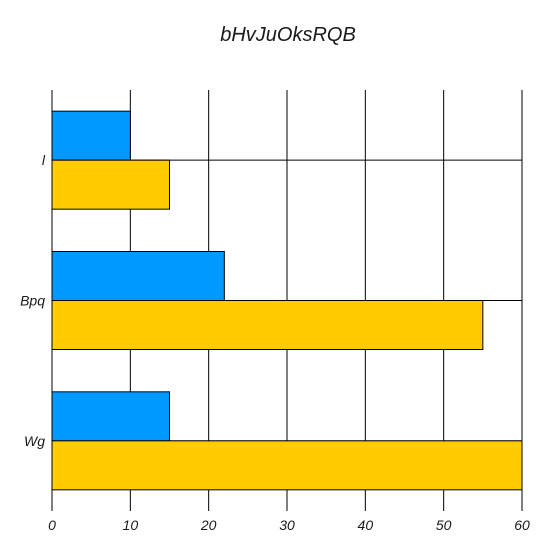  I want to click on y-tick-label: Bpq, so click(32, 301).